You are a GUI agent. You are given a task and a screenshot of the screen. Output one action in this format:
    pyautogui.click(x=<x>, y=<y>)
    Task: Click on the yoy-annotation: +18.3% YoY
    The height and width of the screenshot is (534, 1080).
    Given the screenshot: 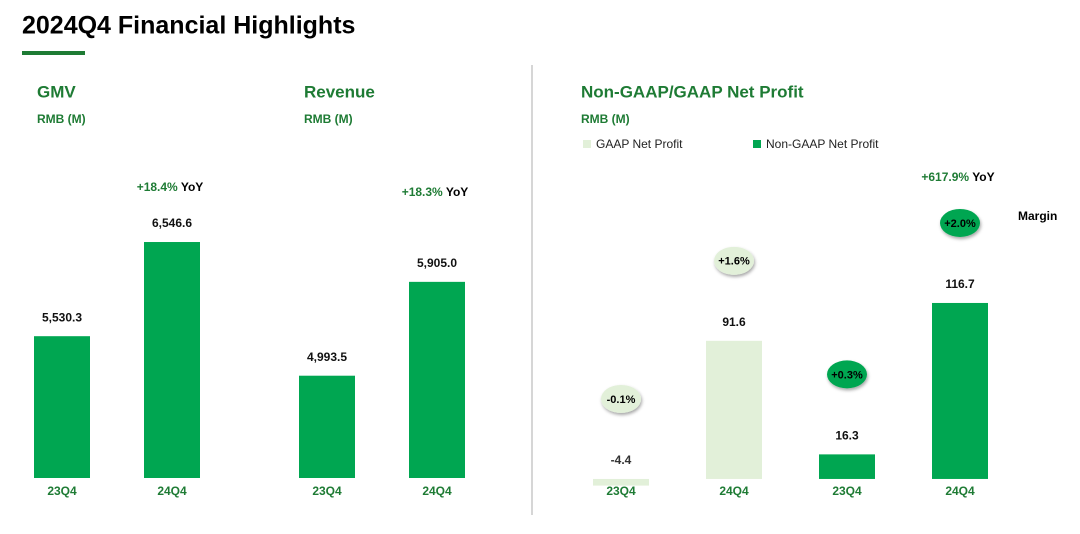 What is the action you would take?
    pyautogui.click(x=435, y=192)
    